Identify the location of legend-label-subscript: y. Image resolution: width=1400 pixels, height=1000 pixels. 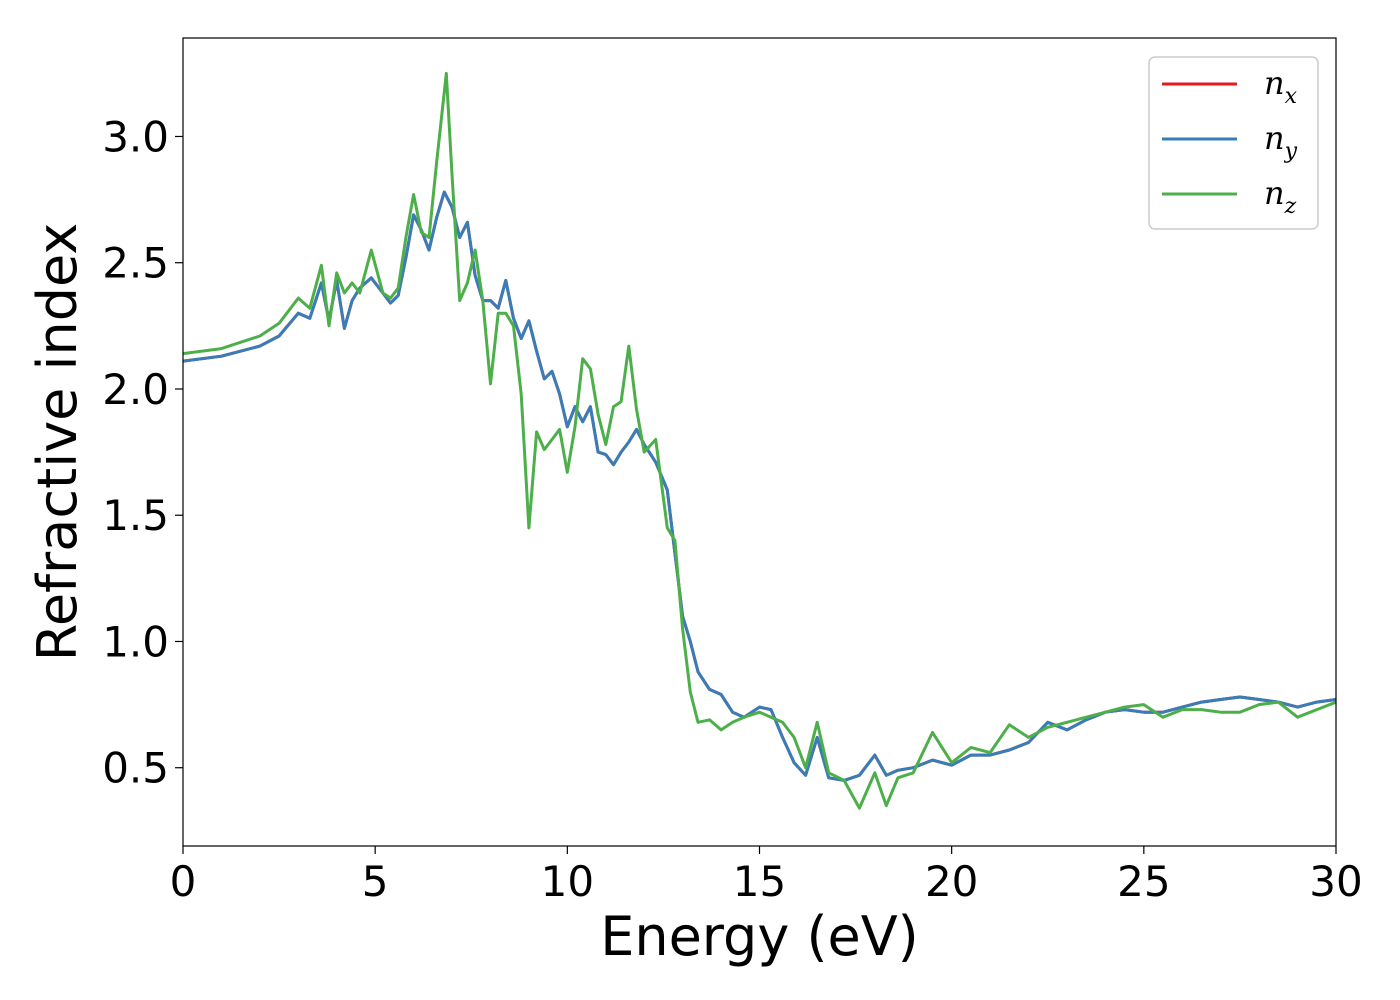
(1291, 151).